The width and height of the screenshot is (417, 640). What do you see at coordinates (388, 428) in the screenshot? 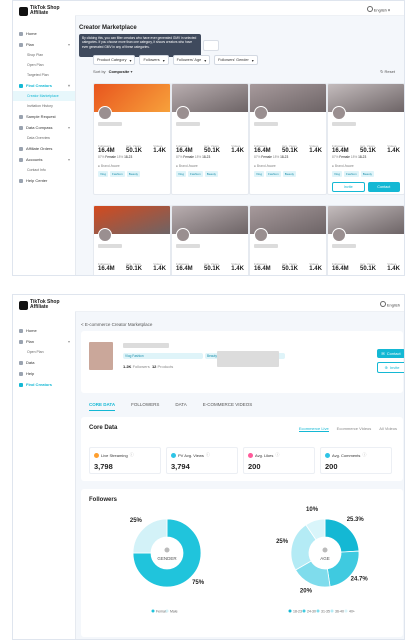
I see `filter-all-videos: All Videos` at bounding box center [388, 428].